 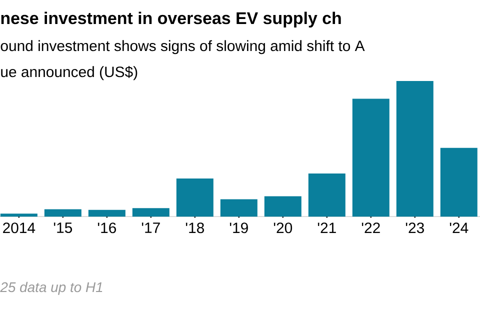 I want to click on chart-title: nese investment in overseas EV supply ch, so click(x=171, y=20).